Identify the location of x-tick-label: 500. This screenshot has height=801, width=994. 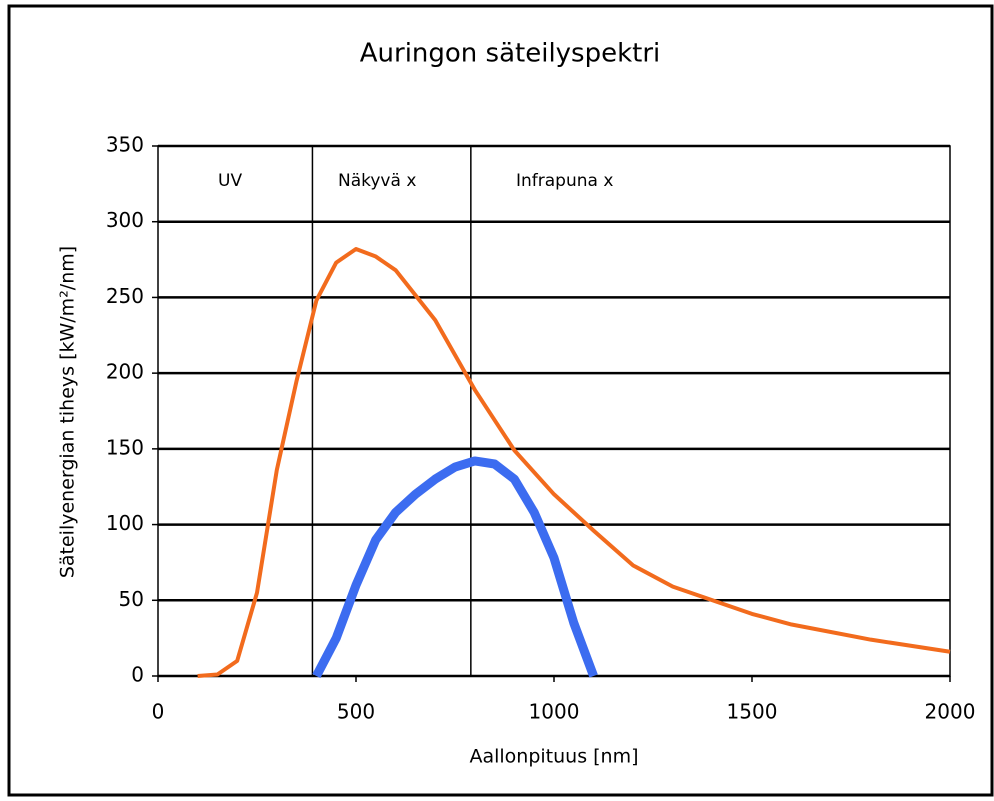
(356, 712).